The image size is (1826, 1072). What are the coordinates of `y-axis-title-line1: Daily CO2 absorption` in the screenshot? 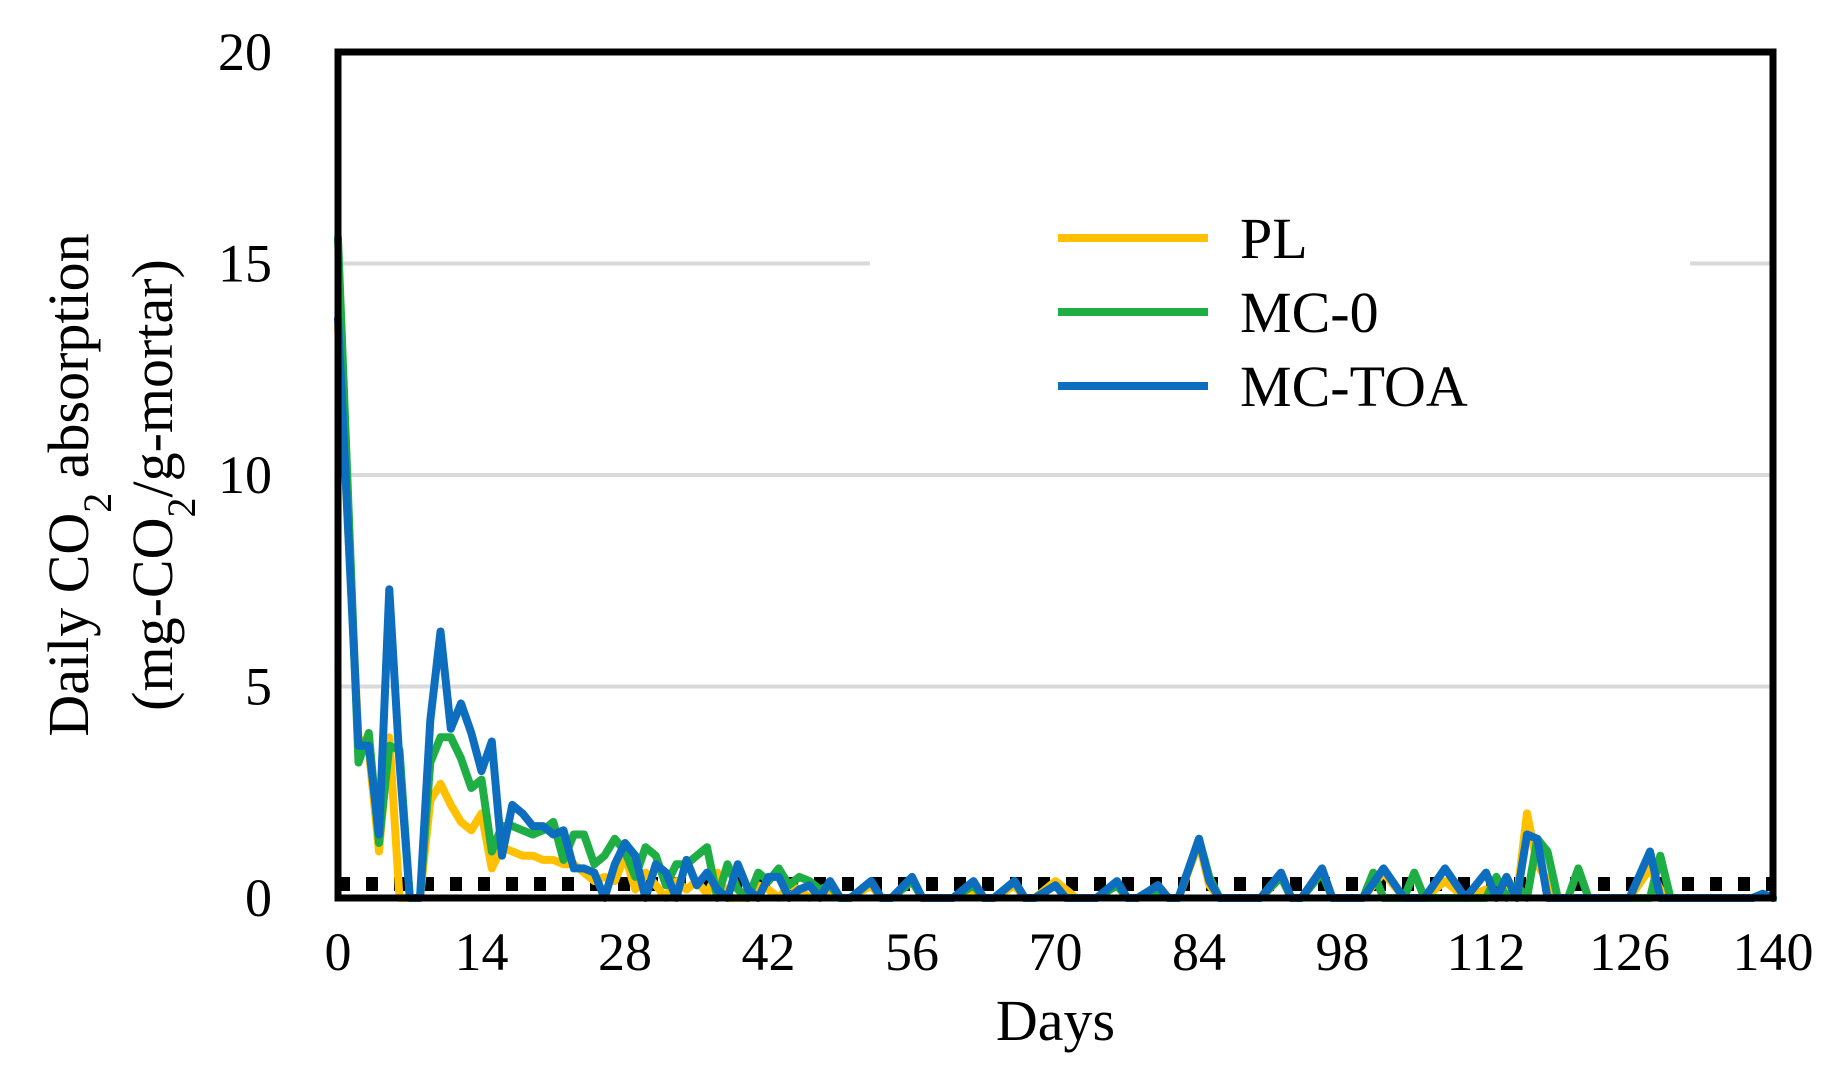 It's located at (78, 484).